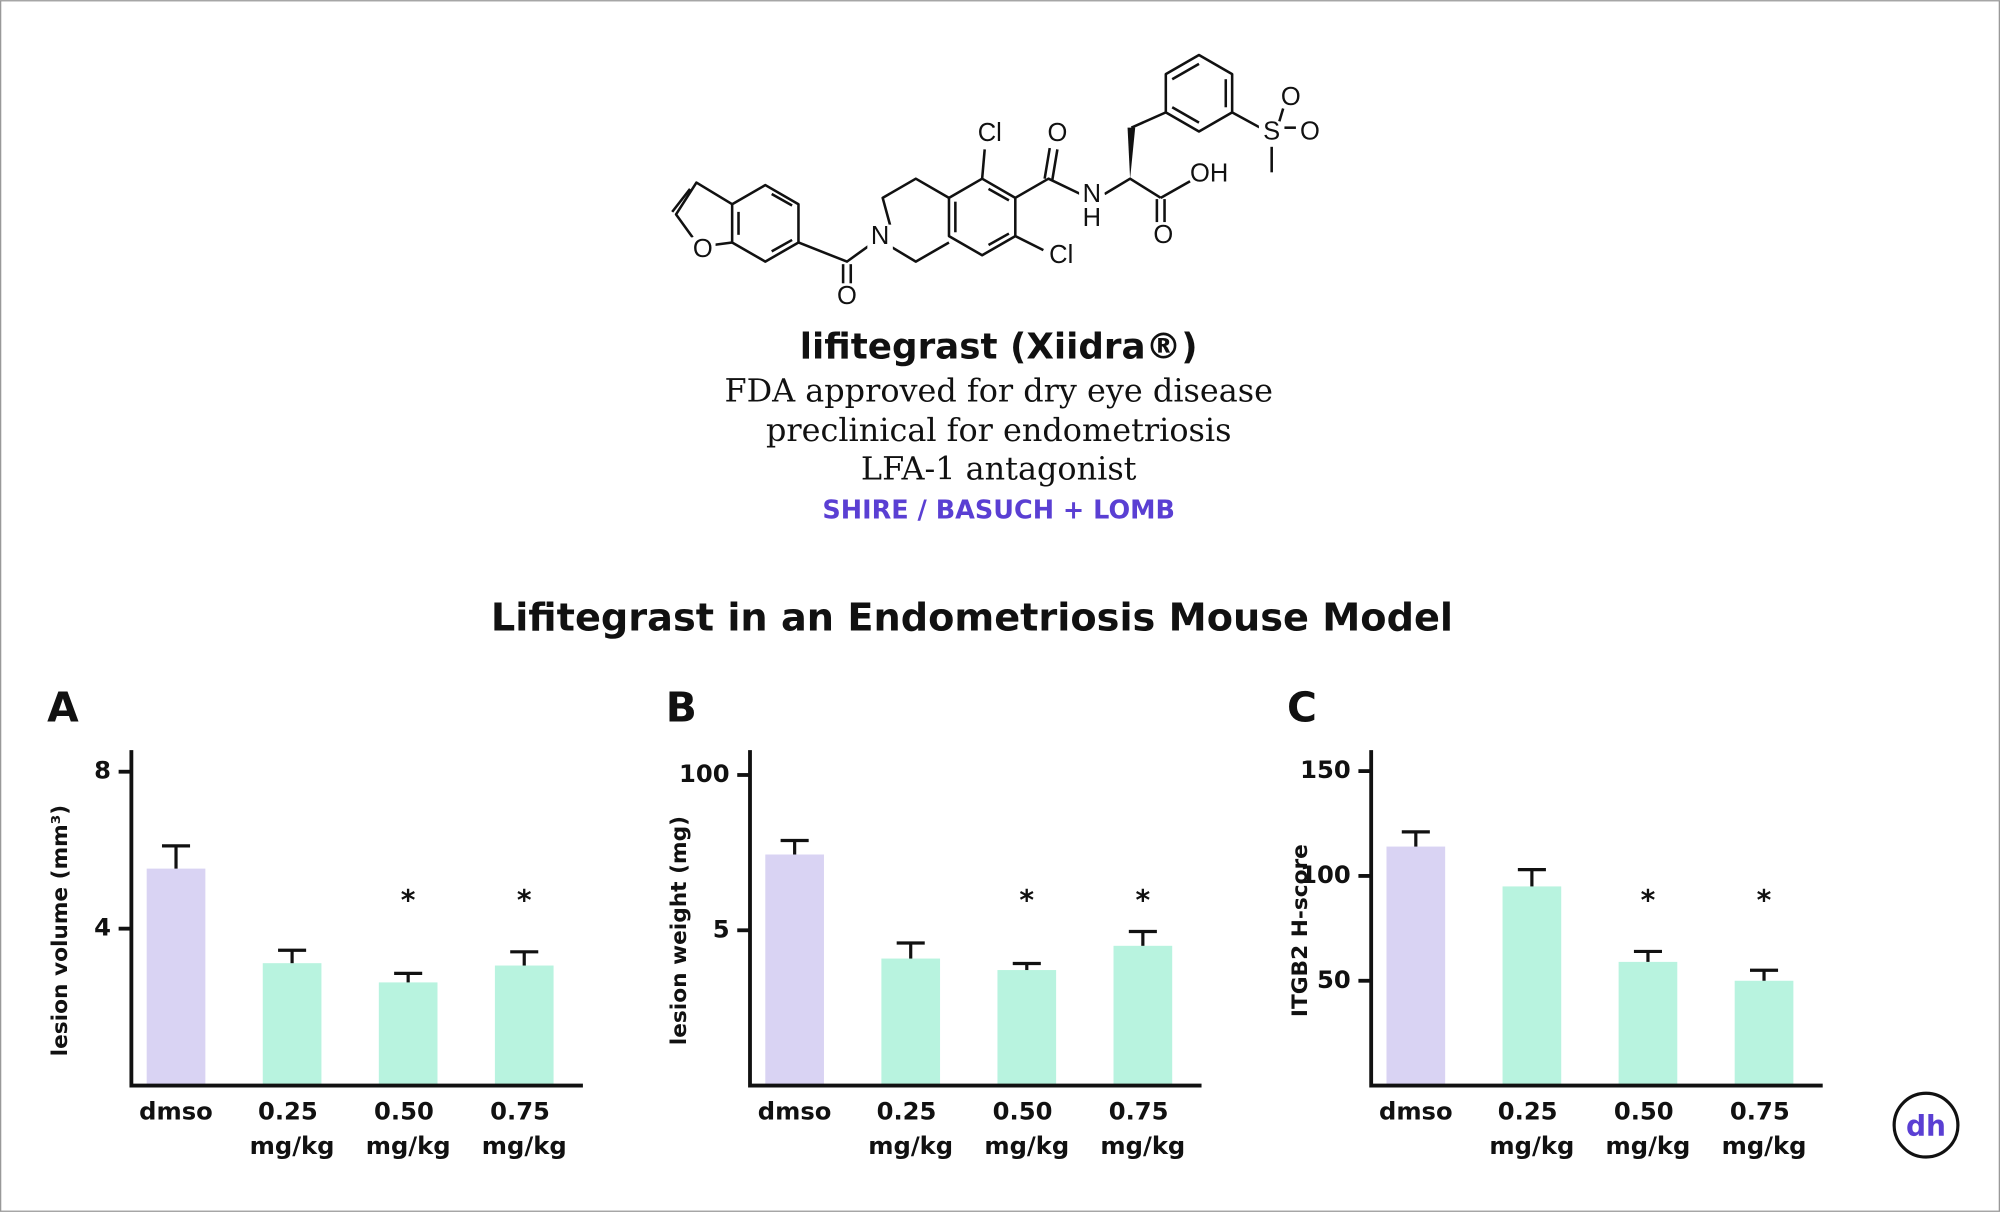 This screenshot has width=2000, height=1212. I want to click on y-axis-label: lesion volume (mm³), so click(60, 930).